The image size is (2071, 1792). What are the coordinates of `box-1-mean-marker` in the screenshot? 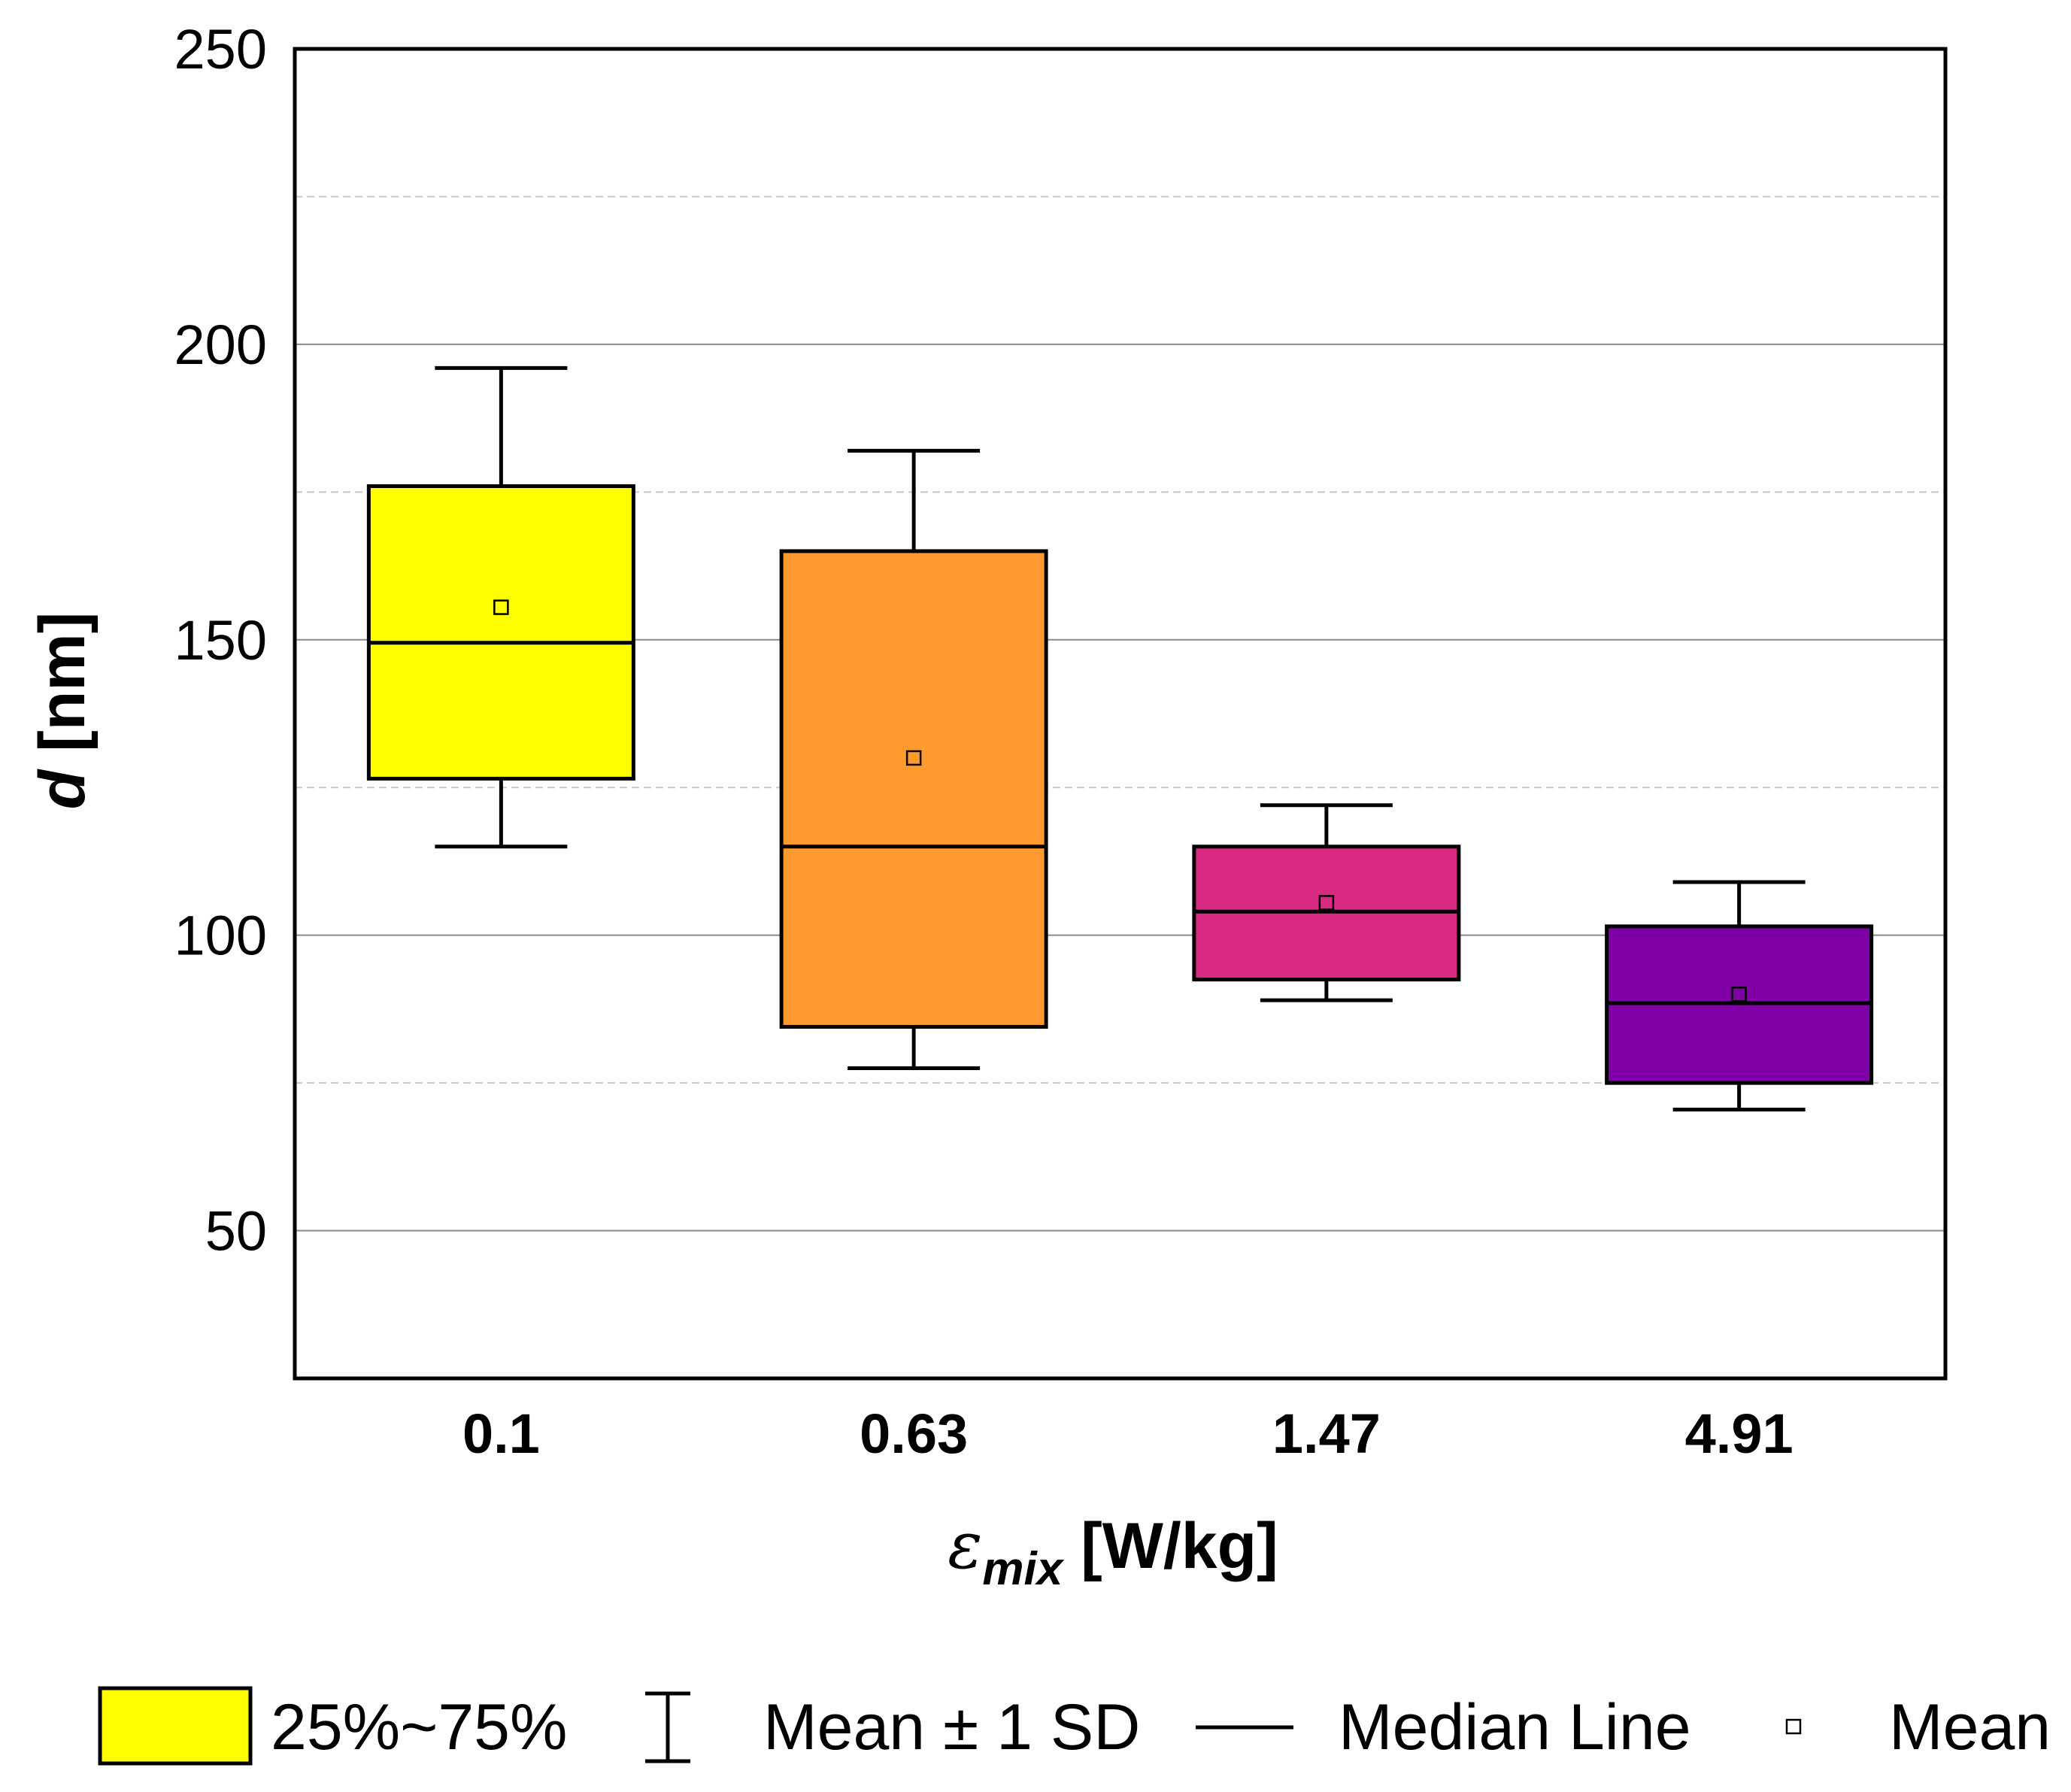 It's located at (501, 607).